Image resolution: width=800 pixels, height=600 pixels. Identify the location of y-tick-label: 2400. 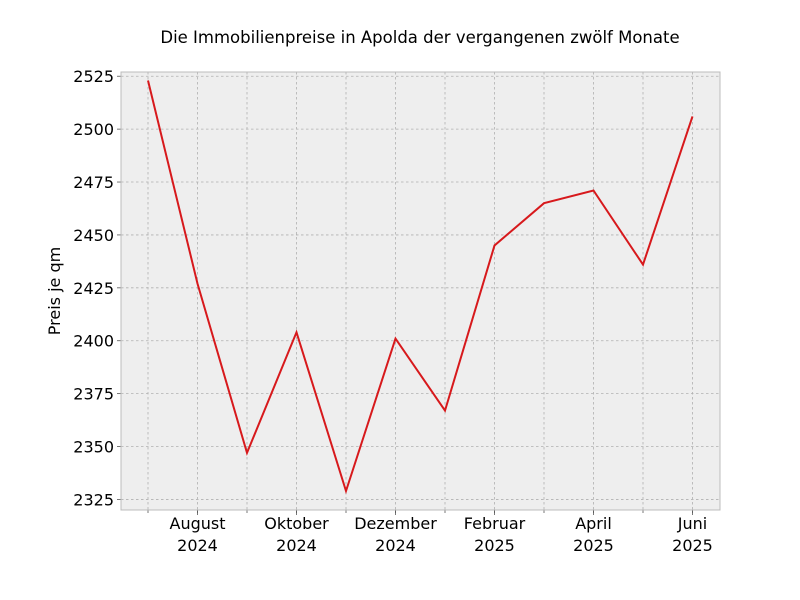
(93, 341).